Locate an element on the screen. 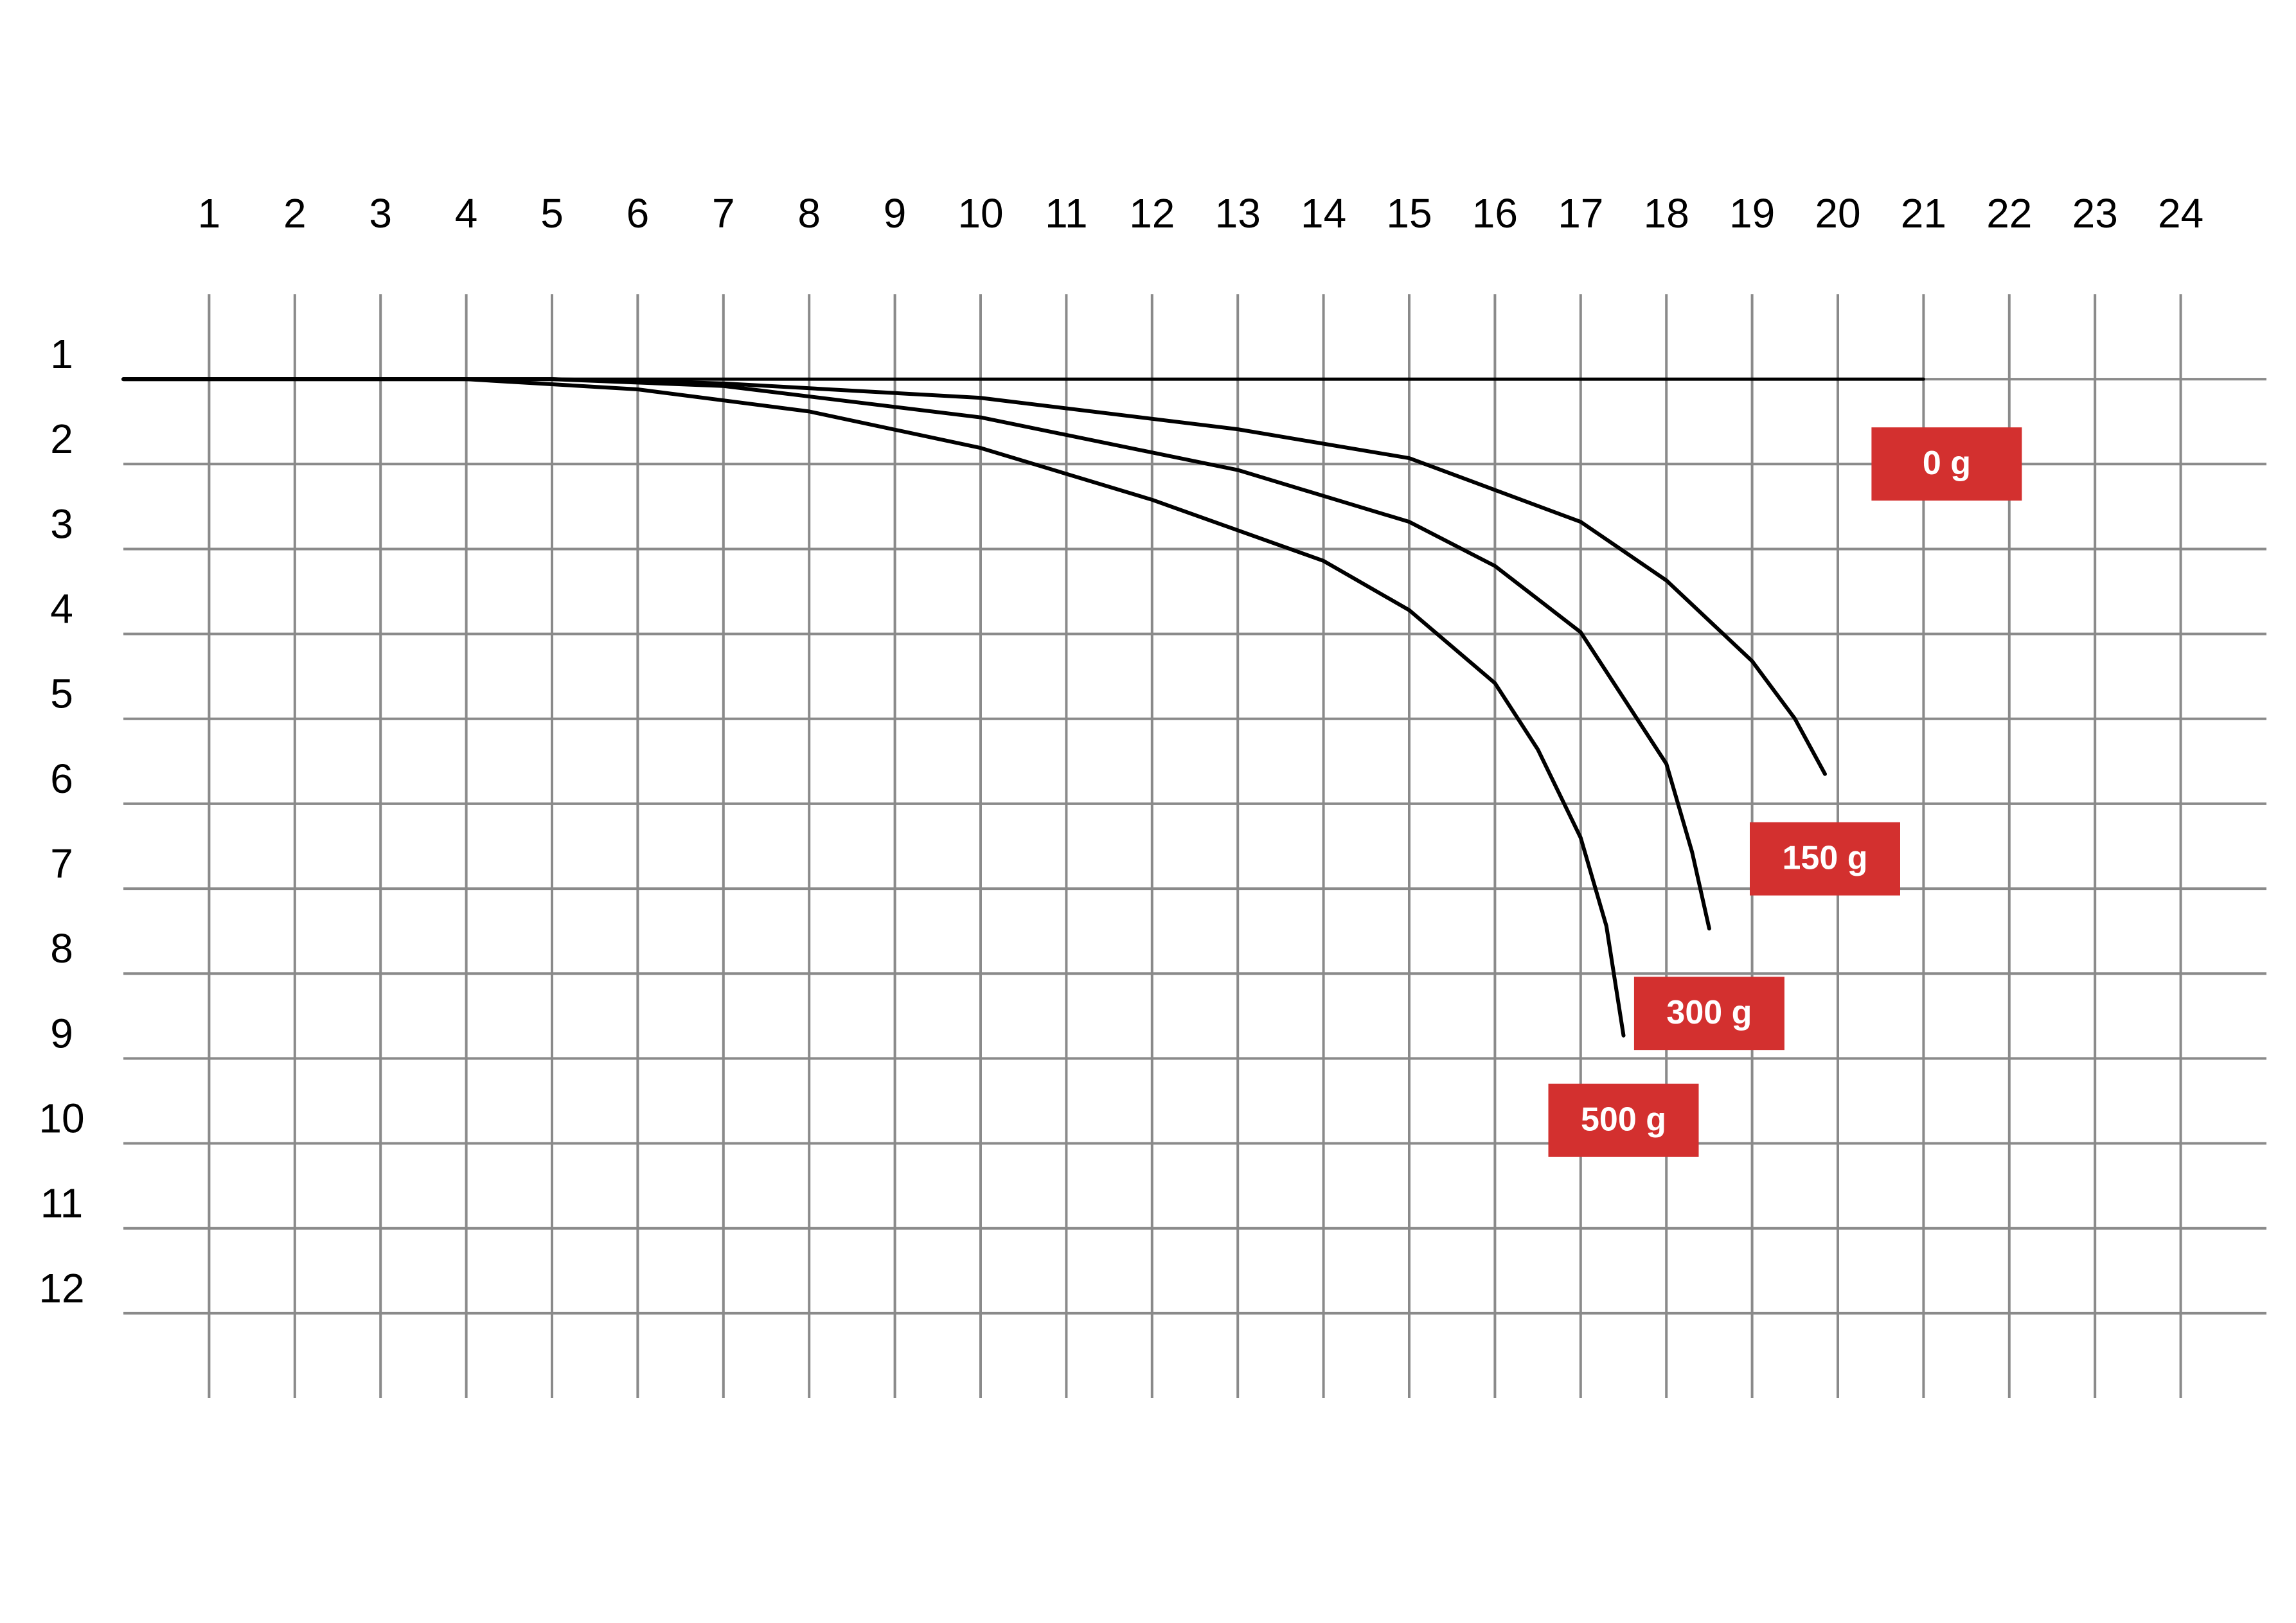 This screenshot has width=2296, height=1623. x-tick-label: 19 is located at coordinates (1752, 213).